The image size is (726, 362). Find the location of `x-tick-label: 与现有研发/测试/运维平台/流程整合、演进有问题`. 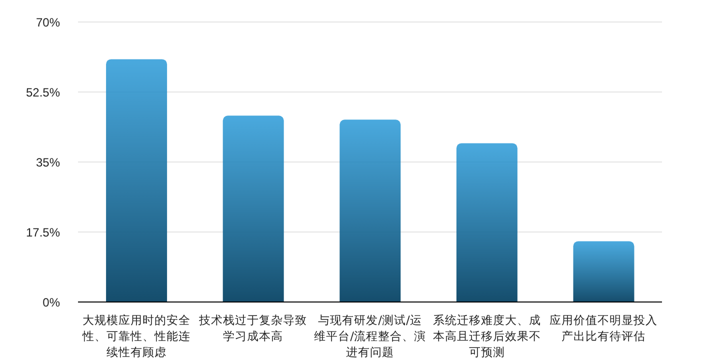

x-tick-label: 与现有研发/测试/运维平台/流程整合、演进有问题 is located at coordinates (370, 336).